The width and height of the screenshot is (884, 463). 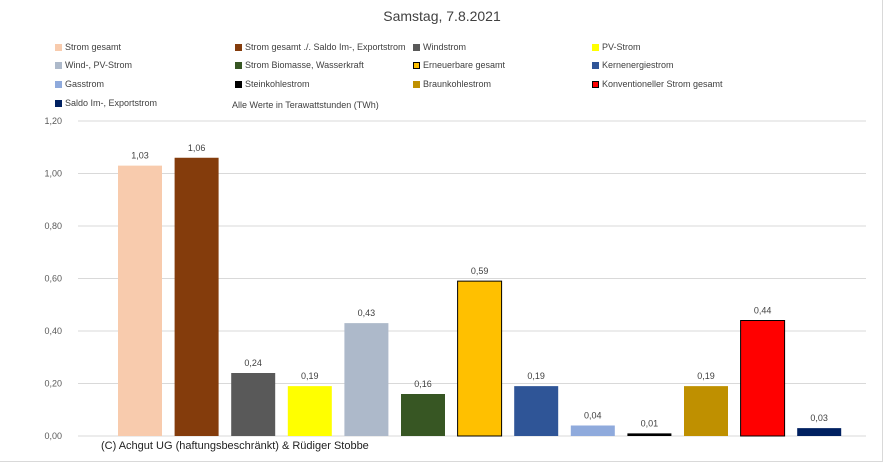 What do you see at coordinates (277, 84) in the screenshot?
I see `legend-label: Steinkohlestrom` at bounding box center [277, 84].